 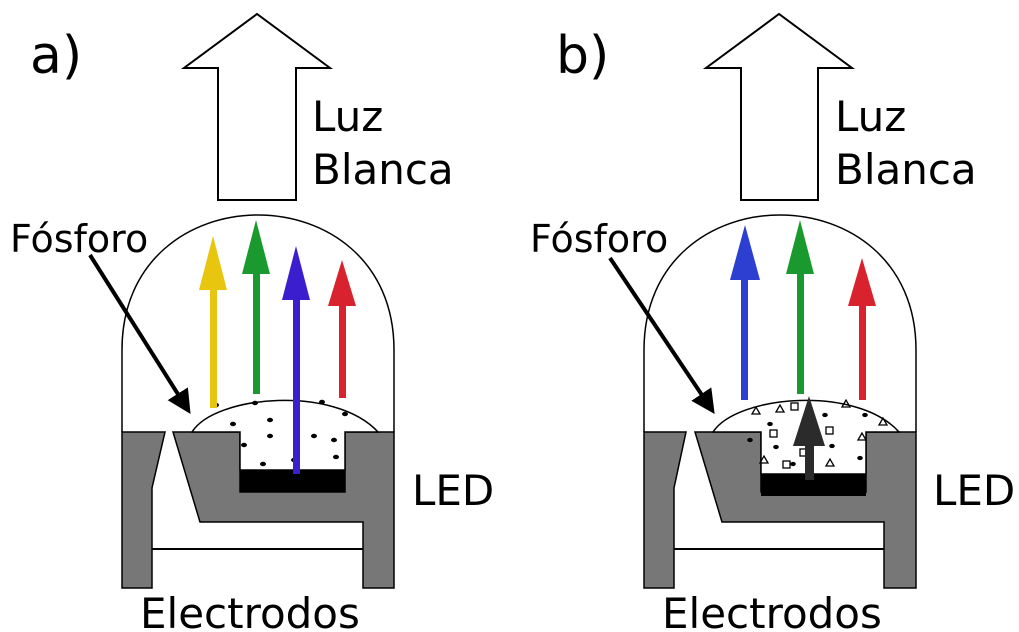 I want to click on ray-green-b, so click(x=800, y=307).